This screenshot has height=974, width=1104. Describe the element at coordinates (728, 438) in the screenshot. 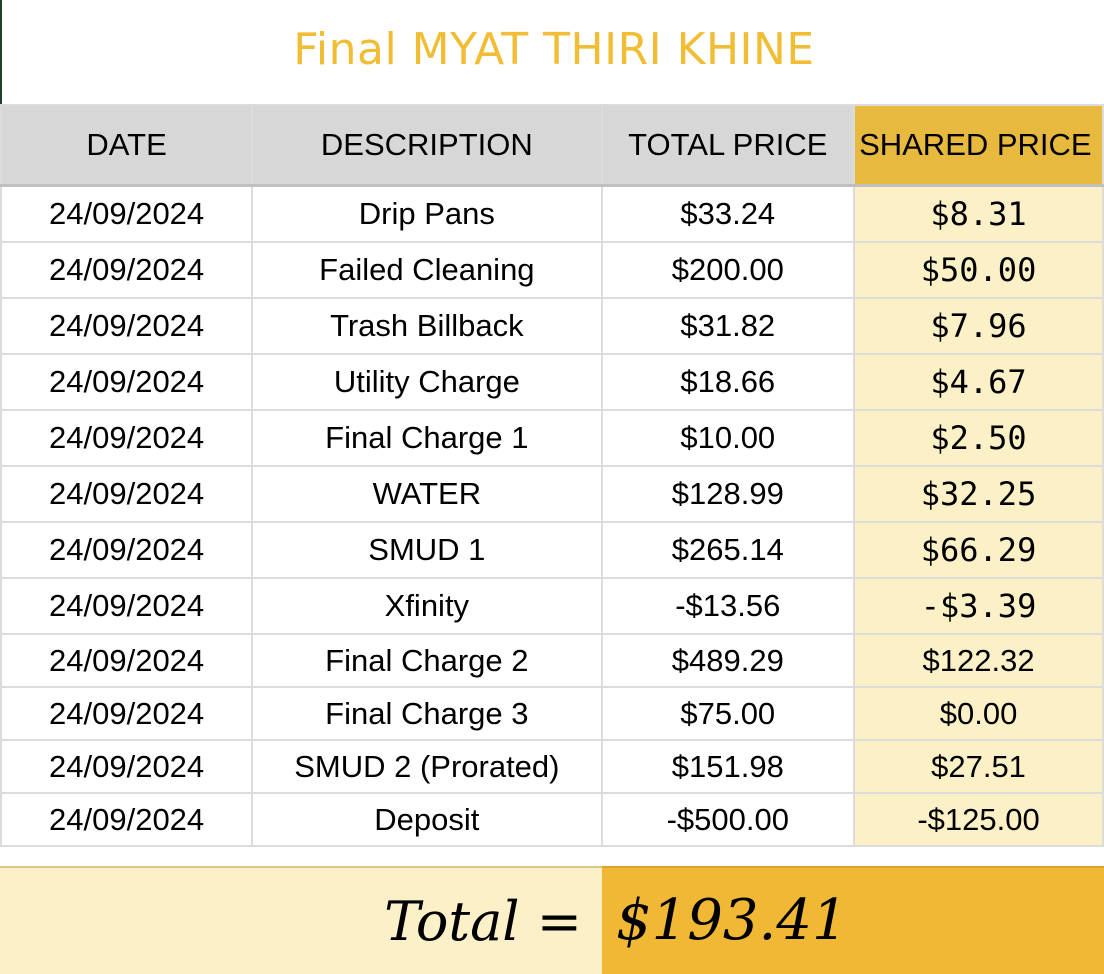

I see `total-price-cell: $10.00` at that location.